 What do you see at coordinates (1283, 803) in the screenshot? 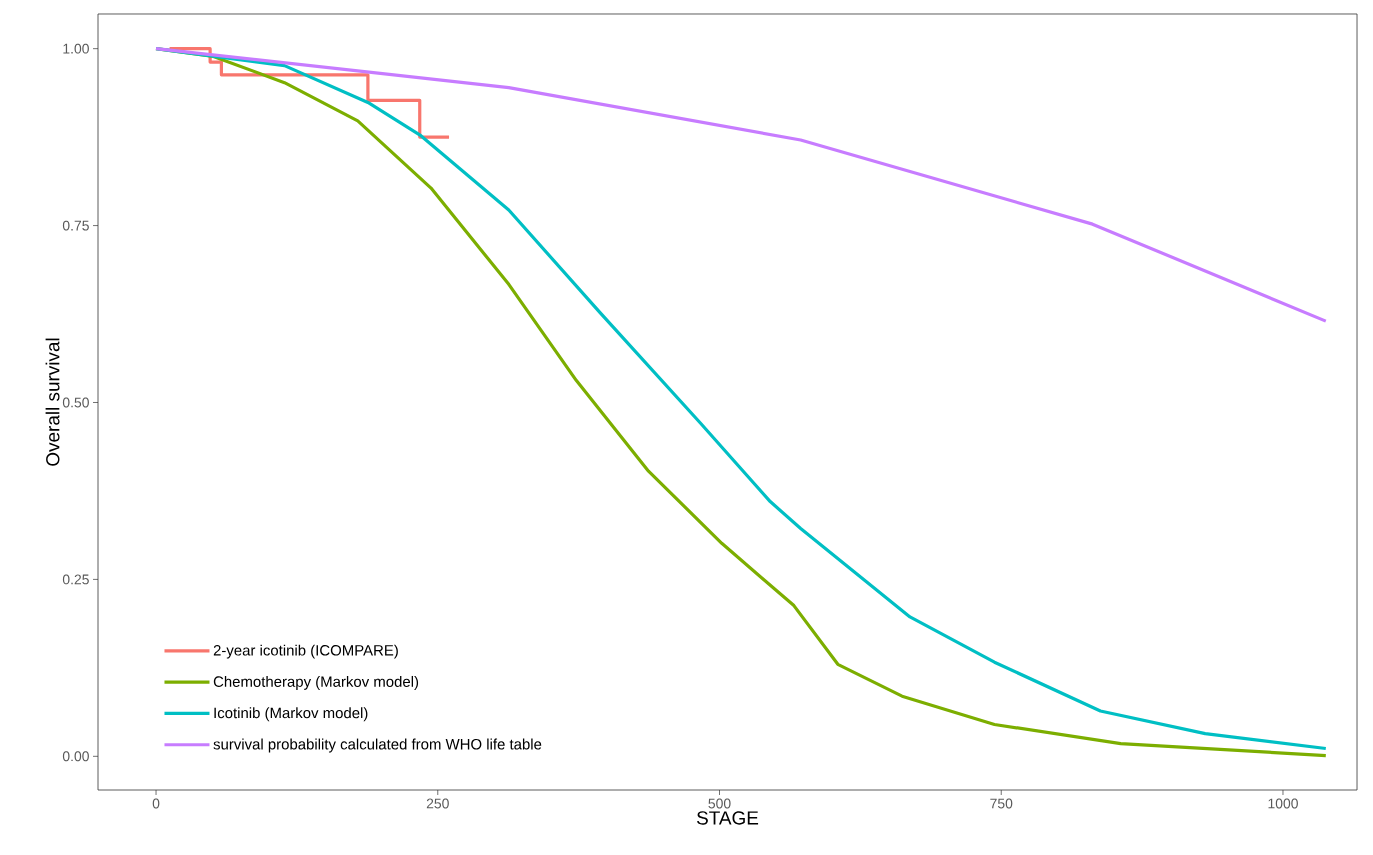
I see `x-tick-label: 1000` at bounding box center [1283, 803].